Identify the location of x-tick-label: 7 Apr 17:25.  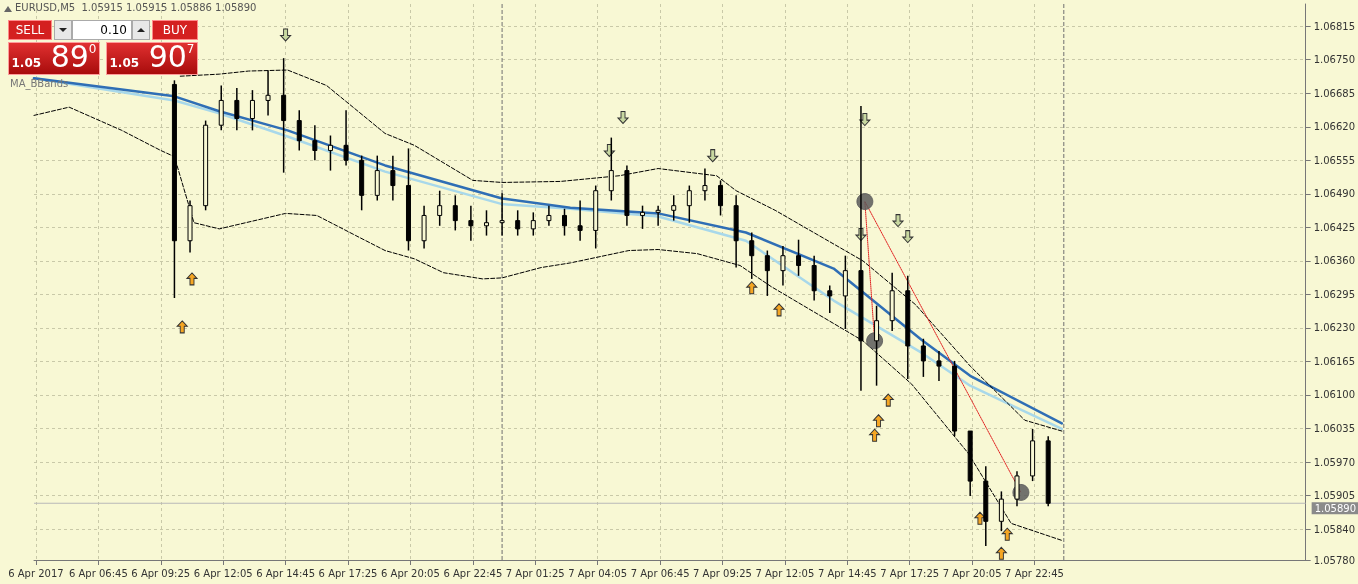
(910, 573).